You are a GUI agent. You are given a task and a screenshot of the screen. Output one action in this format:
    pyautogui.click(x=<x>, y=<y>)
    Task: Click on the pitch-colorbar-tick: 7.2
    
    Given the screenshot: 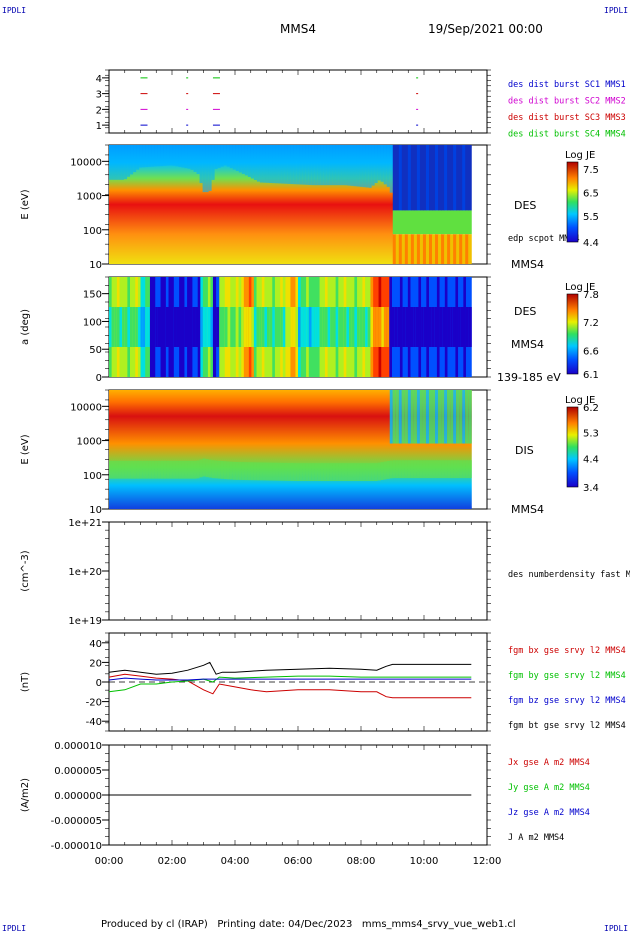 What is the action you would take?
    pyautogui.click(x=591, y=323)
    